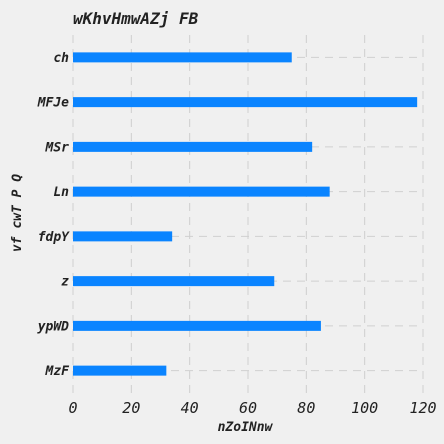 This screenshot has height=444, width=444. What do you see at coordinates (53, 215) in the screenshot?
I see `y-tick-labels: ch MFJe MSr Ln fdpY z ypWD MzF` at bounding box center [53, 215].